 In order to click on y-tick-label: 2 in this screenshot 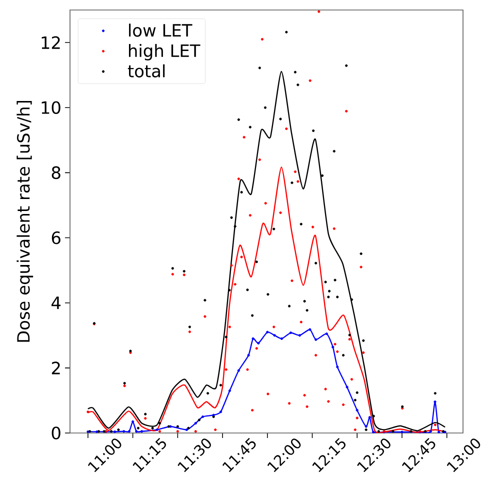, I will do `click(56, 368)`.